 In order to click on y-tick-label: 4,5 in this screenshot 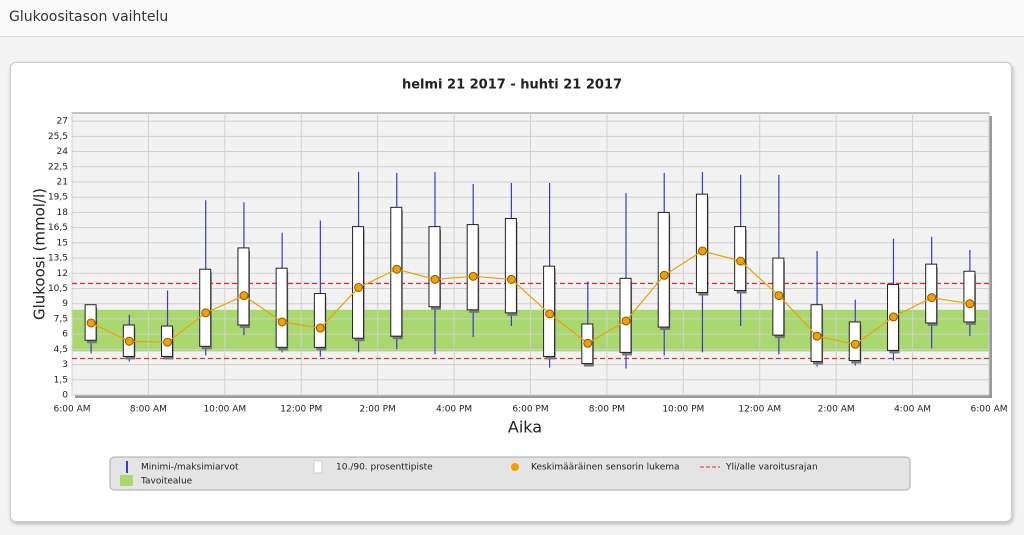, I will do `click(61, 350)`.